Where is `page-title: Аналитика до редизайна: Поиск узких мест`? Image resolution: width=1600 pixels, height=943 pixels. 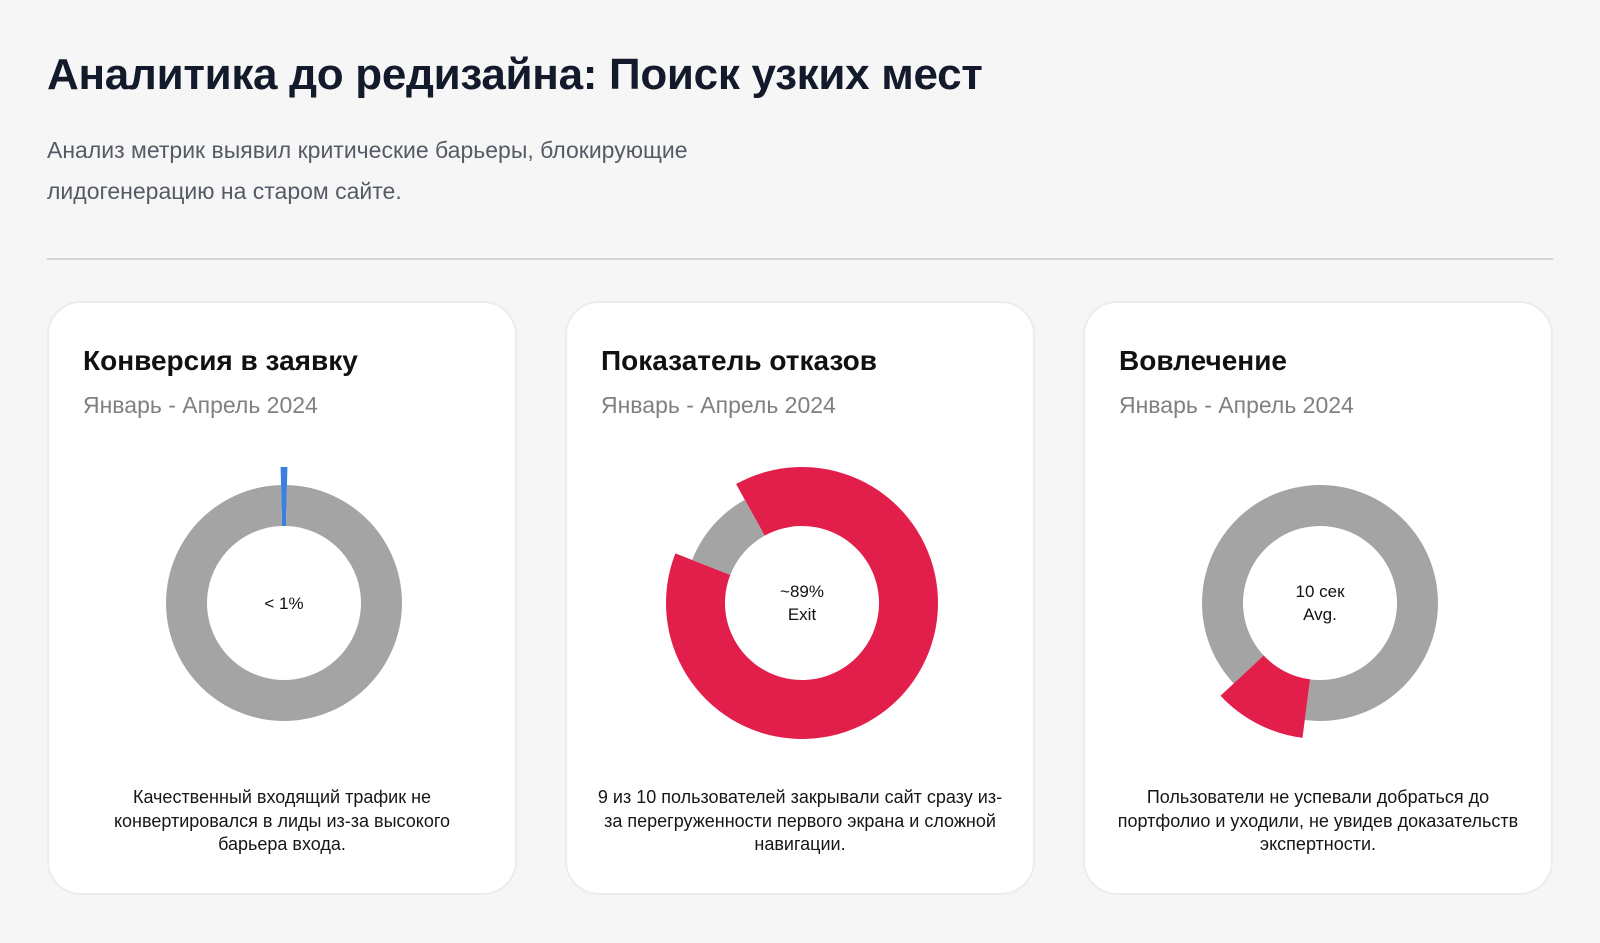 page-title: Аналитика до редизайна: Поиск узких мест is located at coordinates (515, 74).